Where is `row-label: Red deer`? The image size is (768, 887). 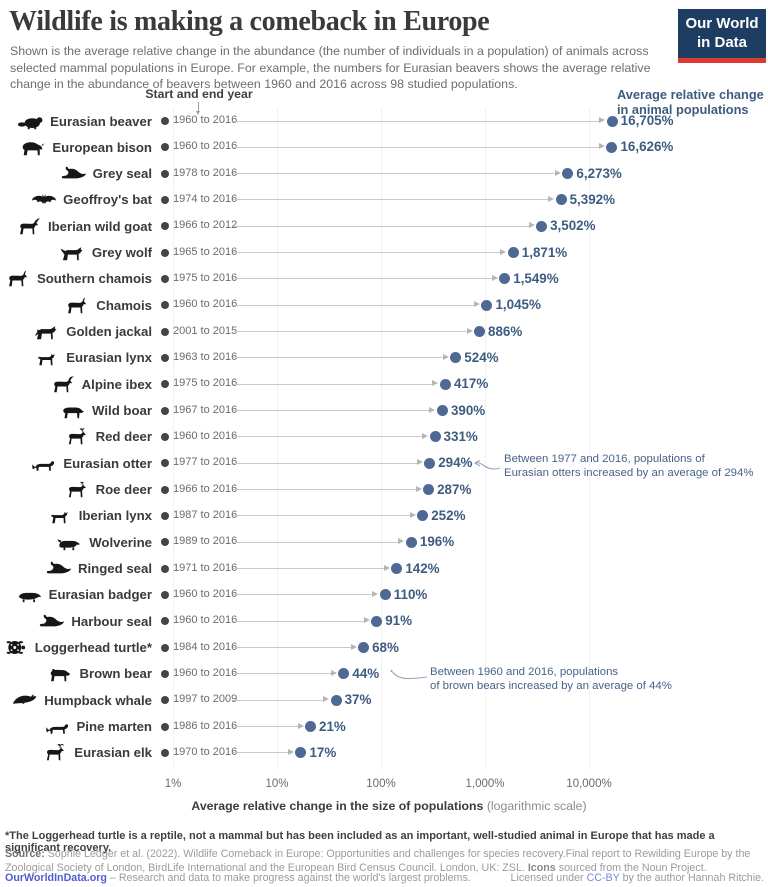
row-label: Red deer is located at coordinates (108, 436).